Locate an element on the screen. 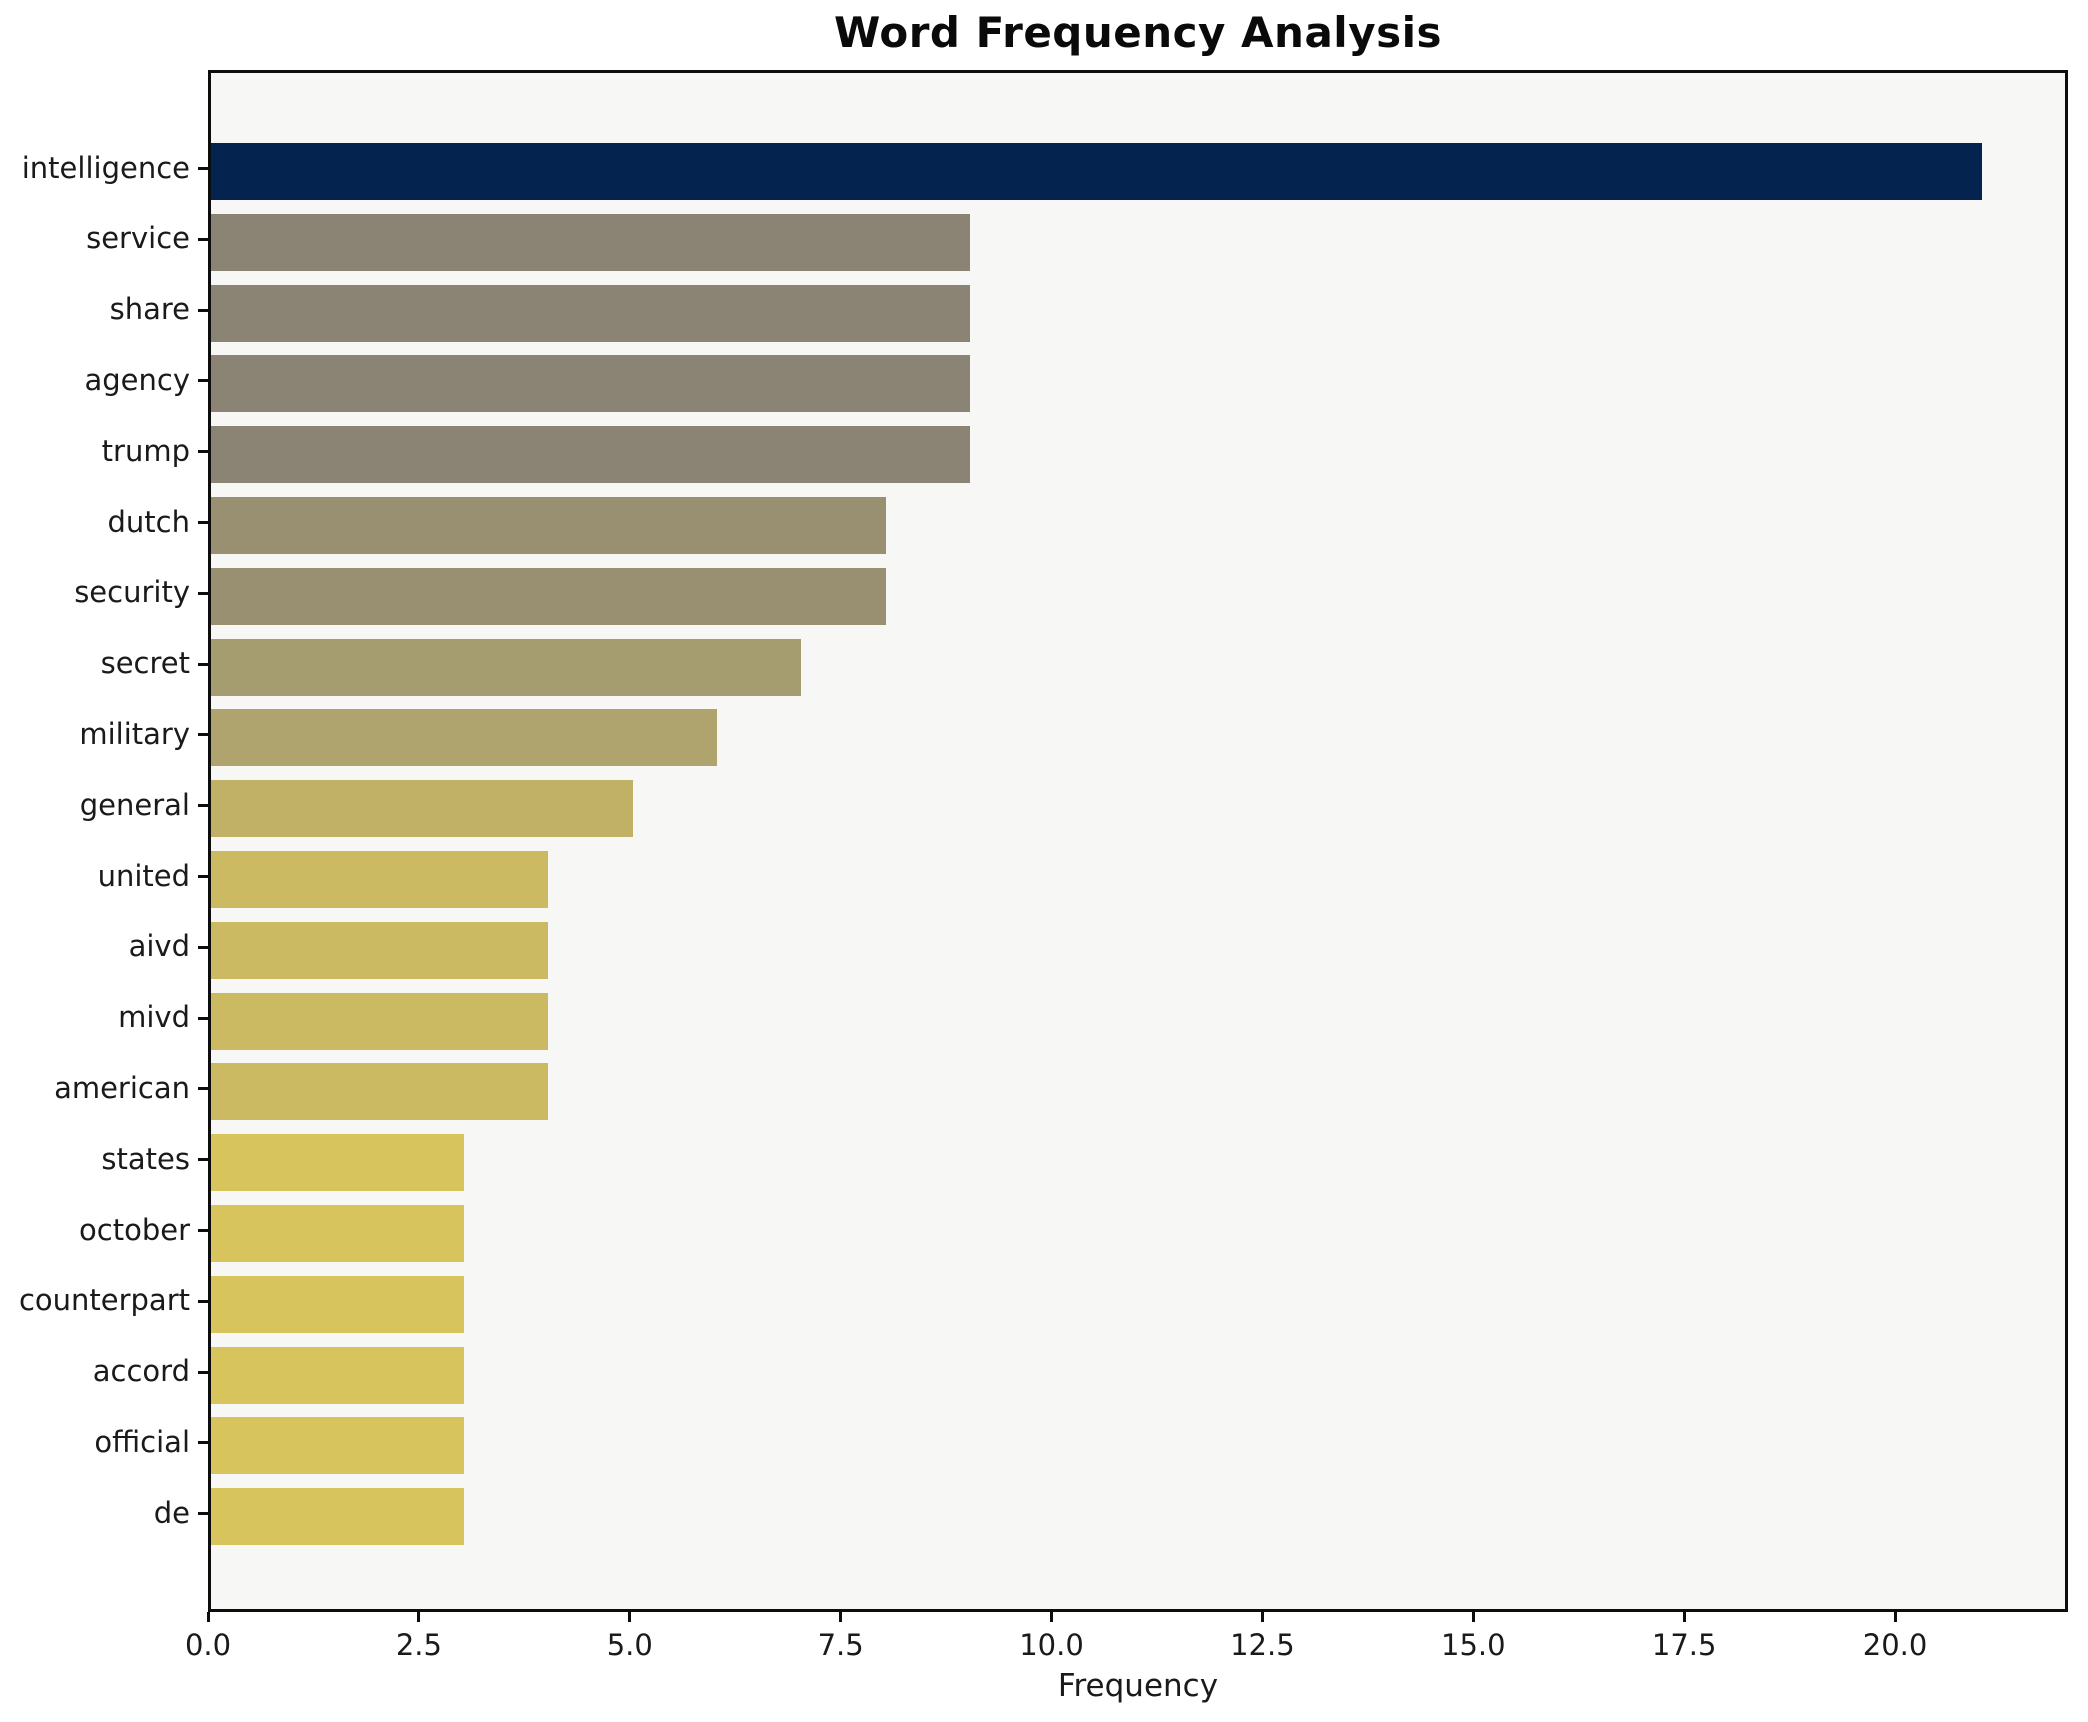  bar-official is located at coordinates (338, 1446).